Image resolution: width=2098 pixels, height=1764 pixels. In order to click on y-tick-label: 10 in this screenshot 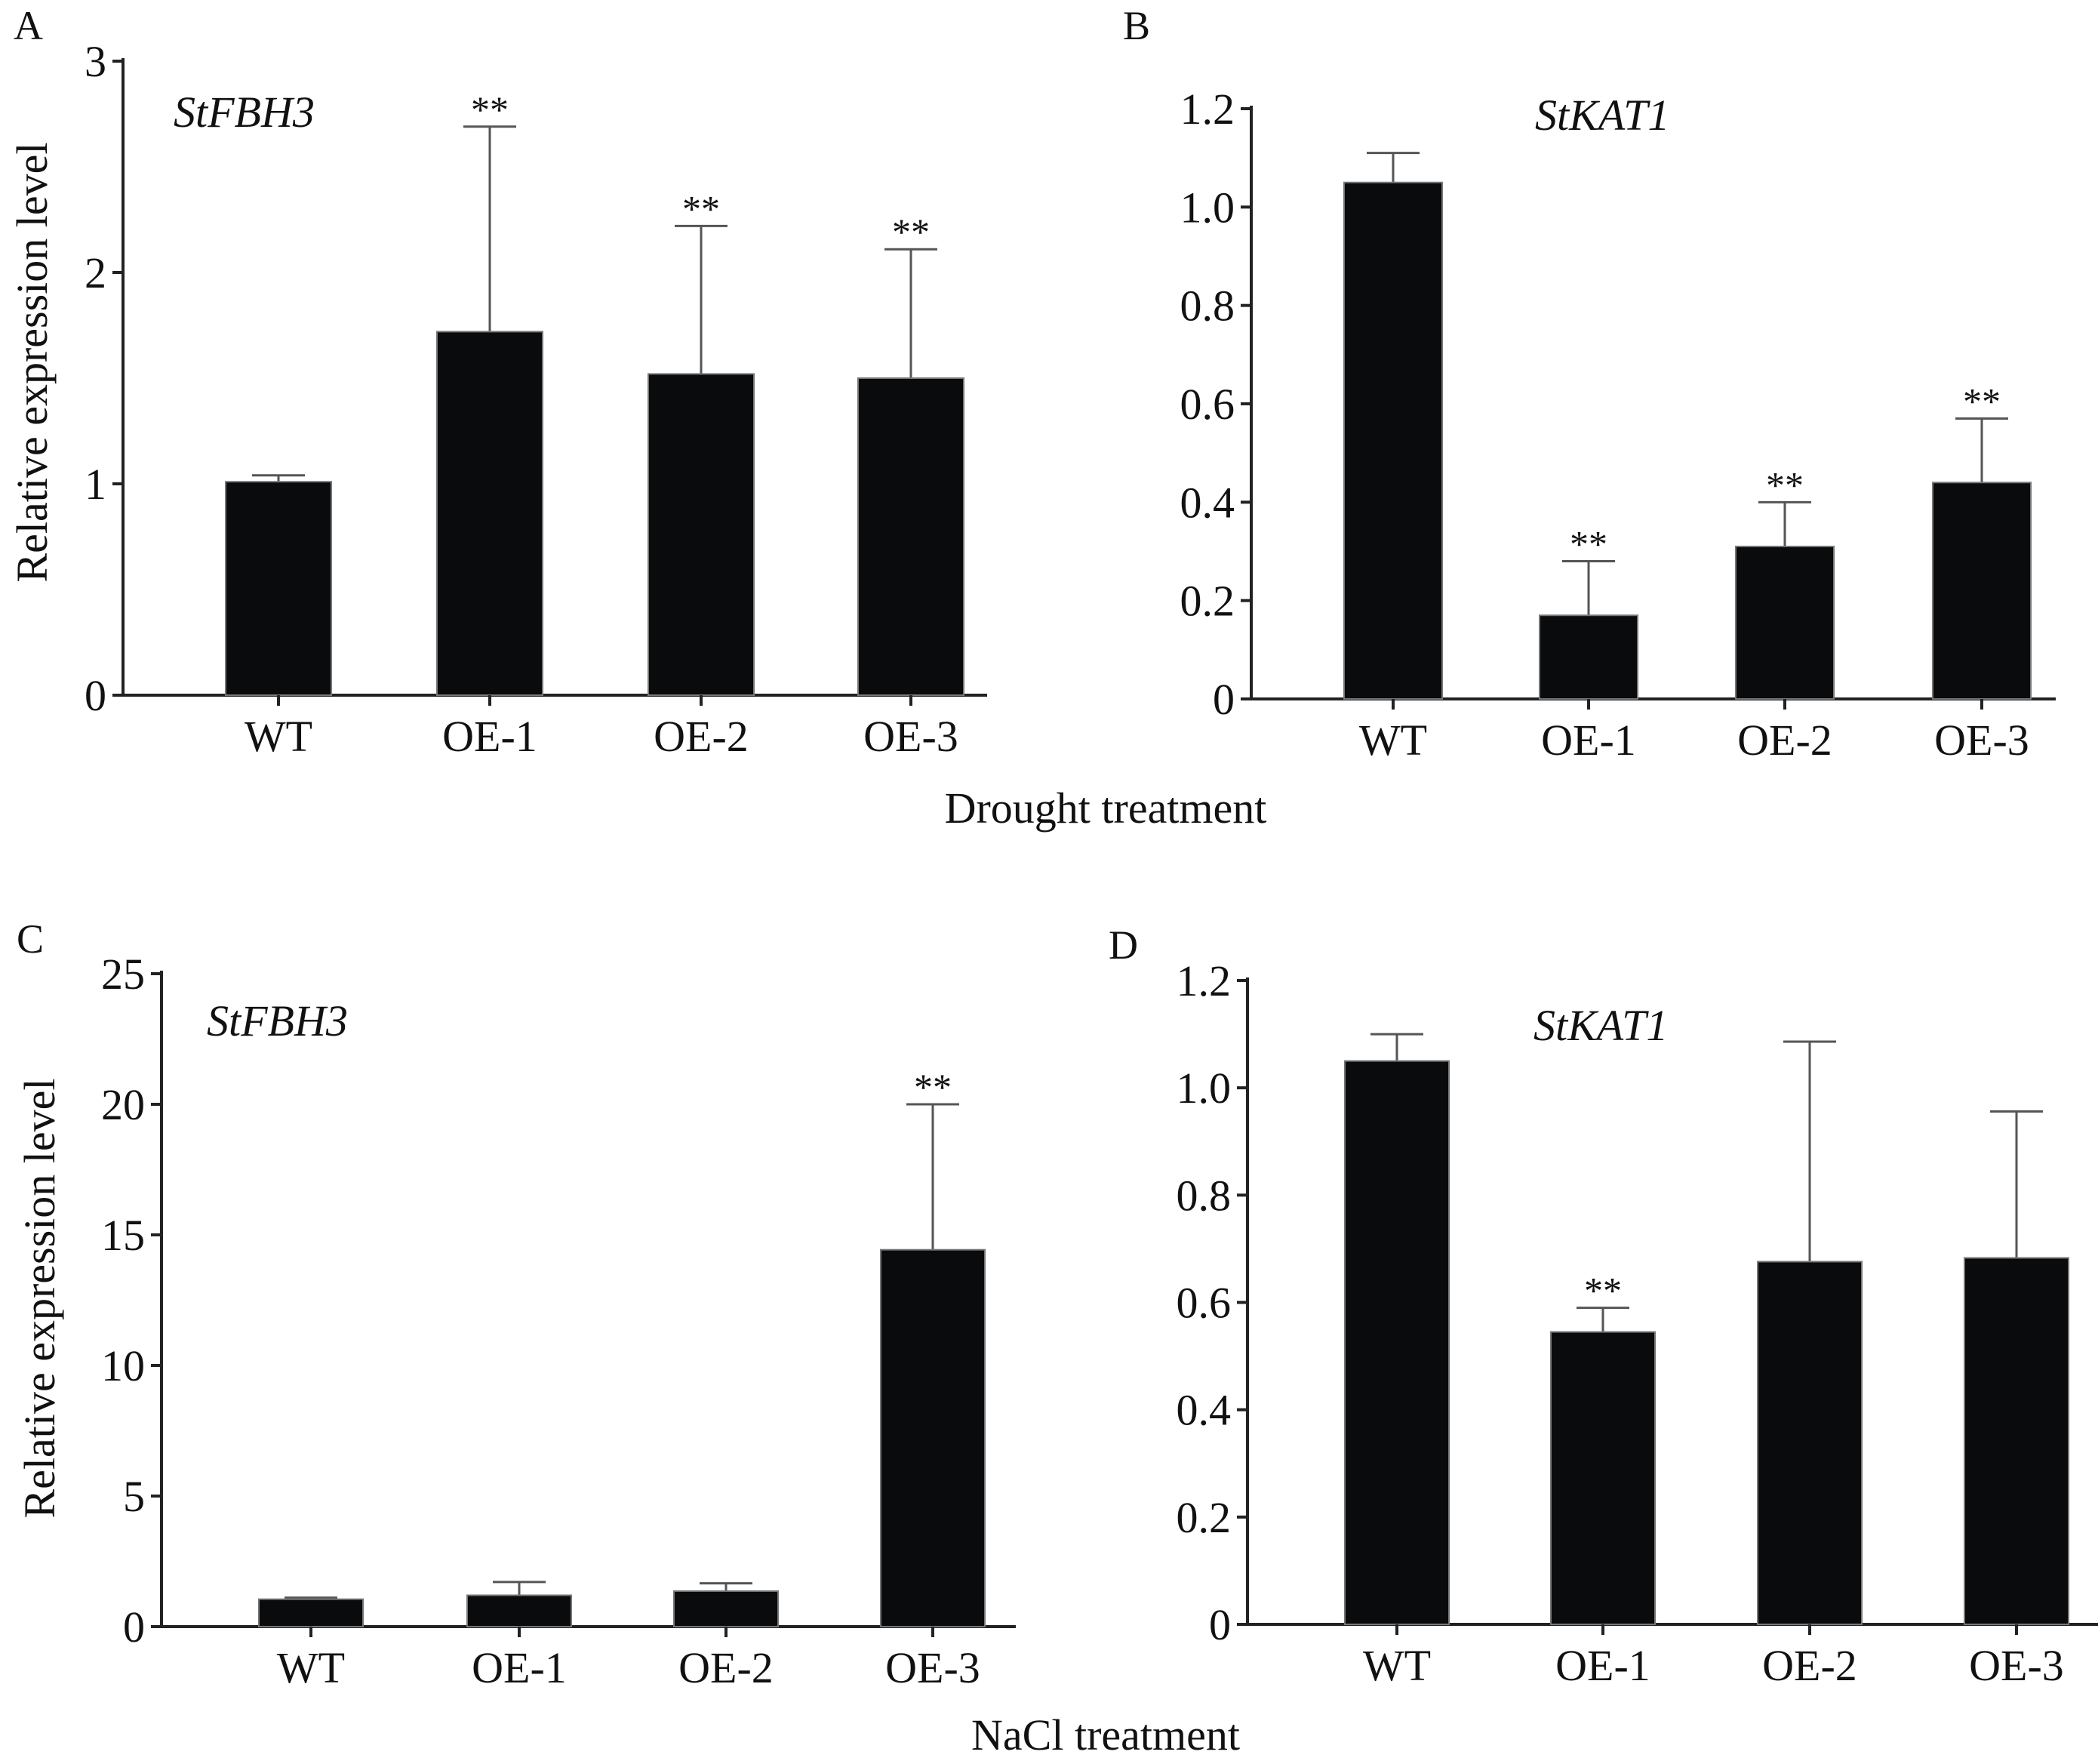, I will do `click(123, 1366)`.